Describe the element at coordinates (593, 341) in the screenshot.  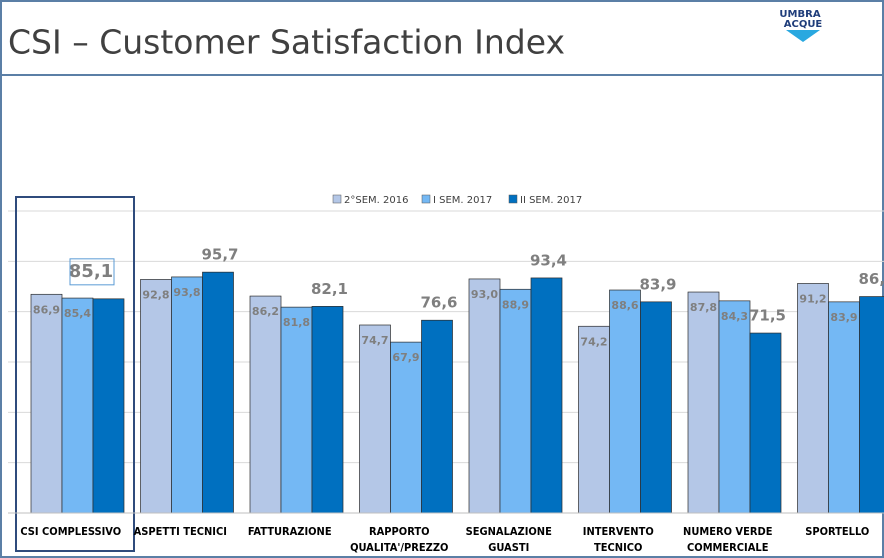
I see `data-label: 74,2` at that location.